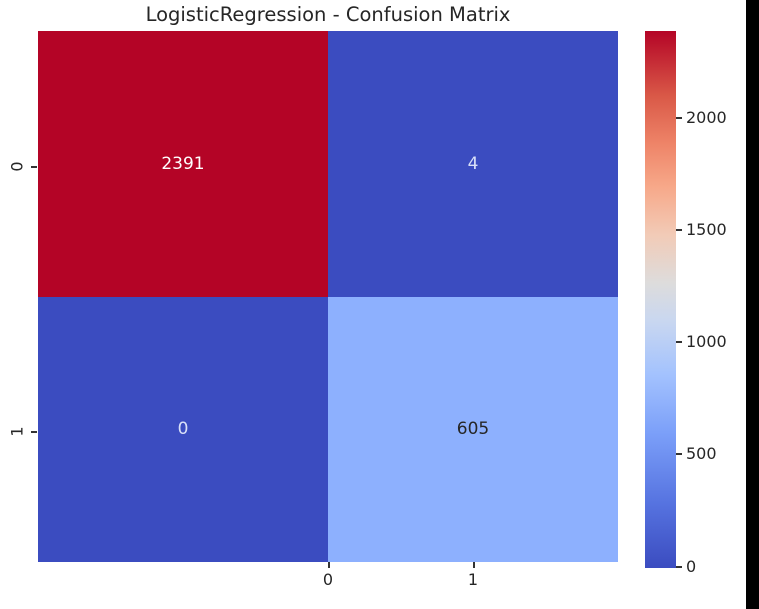 The image size is (759, 609). I want to click on colorbar-tick-label-1000: 1000, so click(706, 341).